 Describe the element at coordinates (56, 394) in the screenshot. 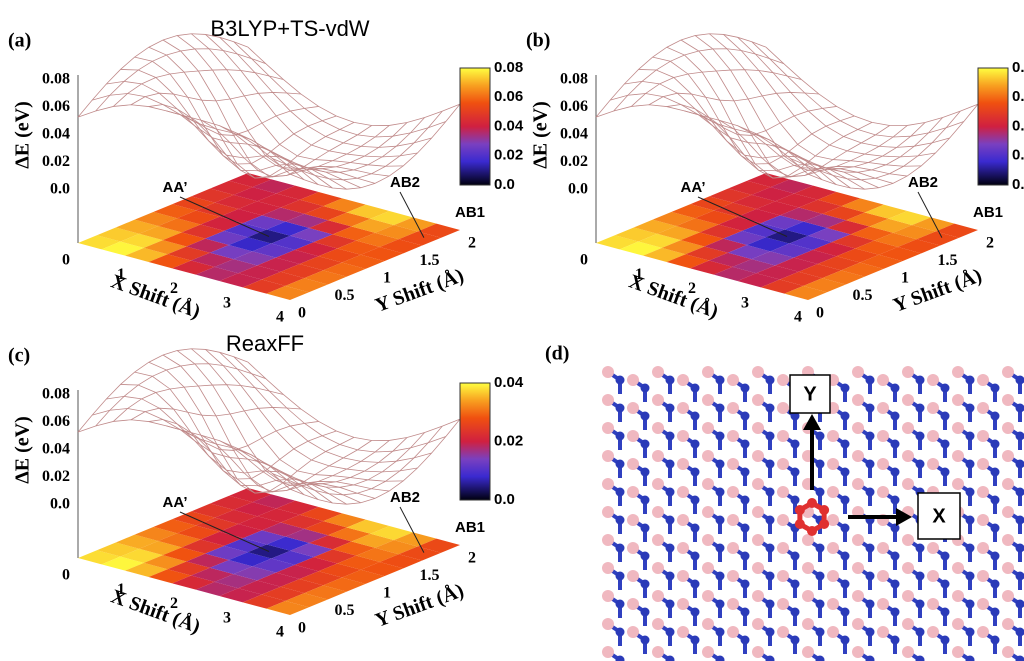

I see `z-tick-label: 0.08` at that location.